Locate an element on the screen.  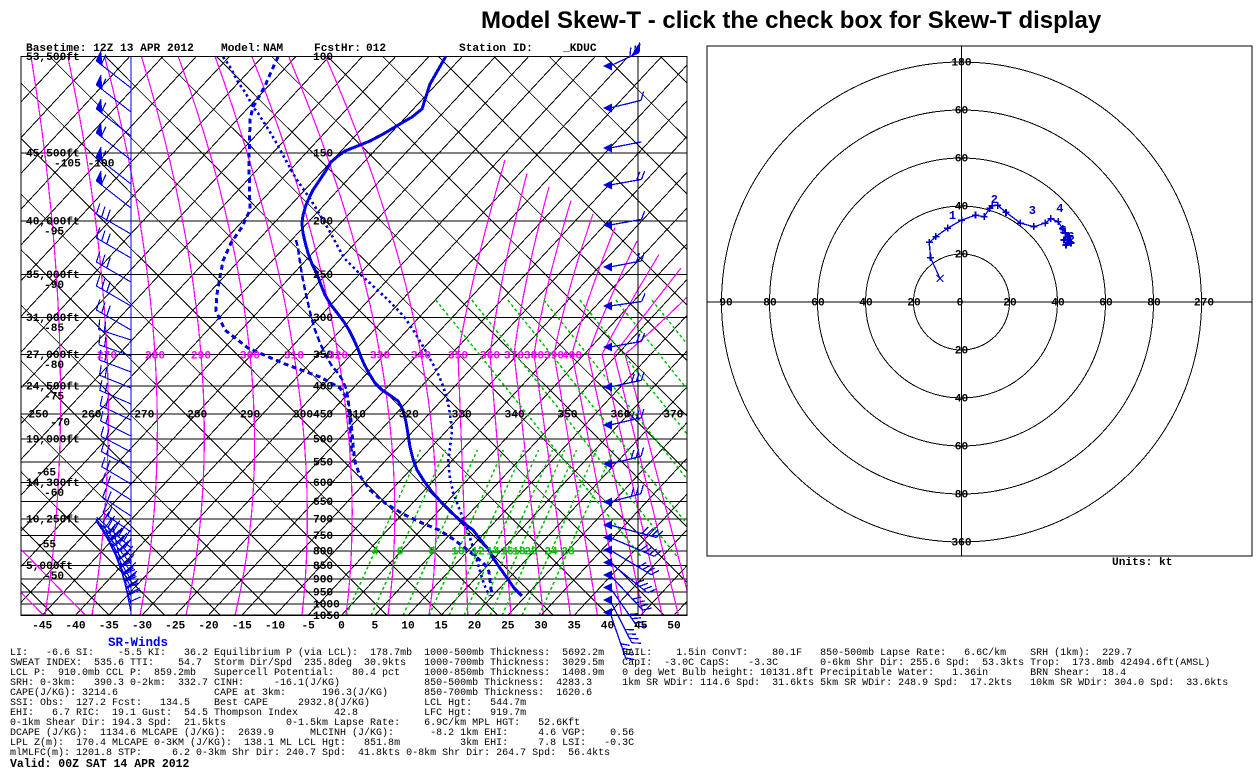
svg-text: 3 is located at coordinates (1032, 211).